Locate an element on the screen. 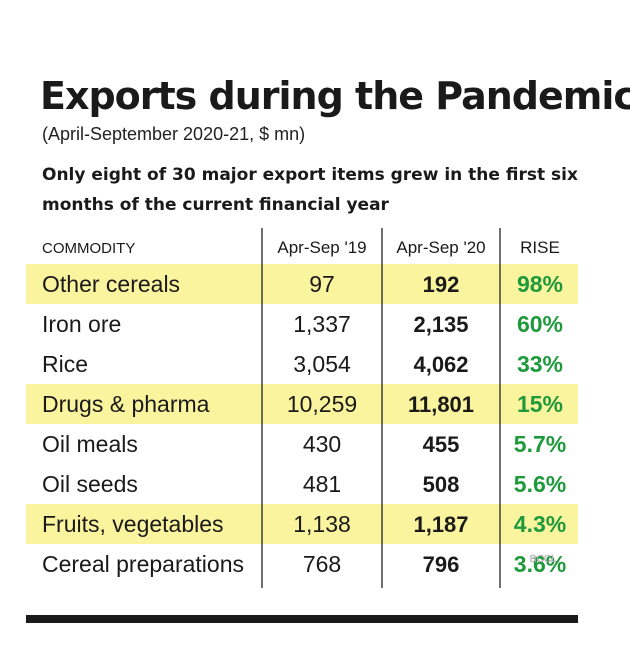 The image size is (630, 646). bottom-rule is located at coordinates (302, 619).